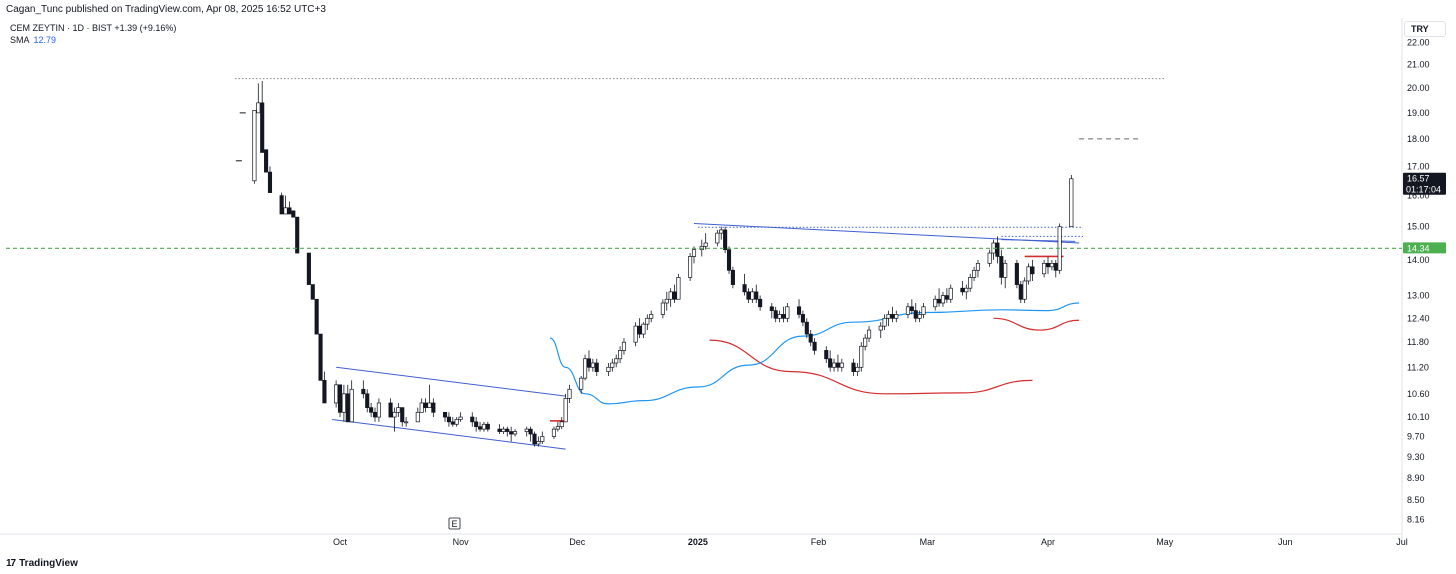 This screenshot has height=574, width=1456. Describe the element at coordinates (1418, 394) in the screenshot. I see `price-tick-label: 10.60` at that location.